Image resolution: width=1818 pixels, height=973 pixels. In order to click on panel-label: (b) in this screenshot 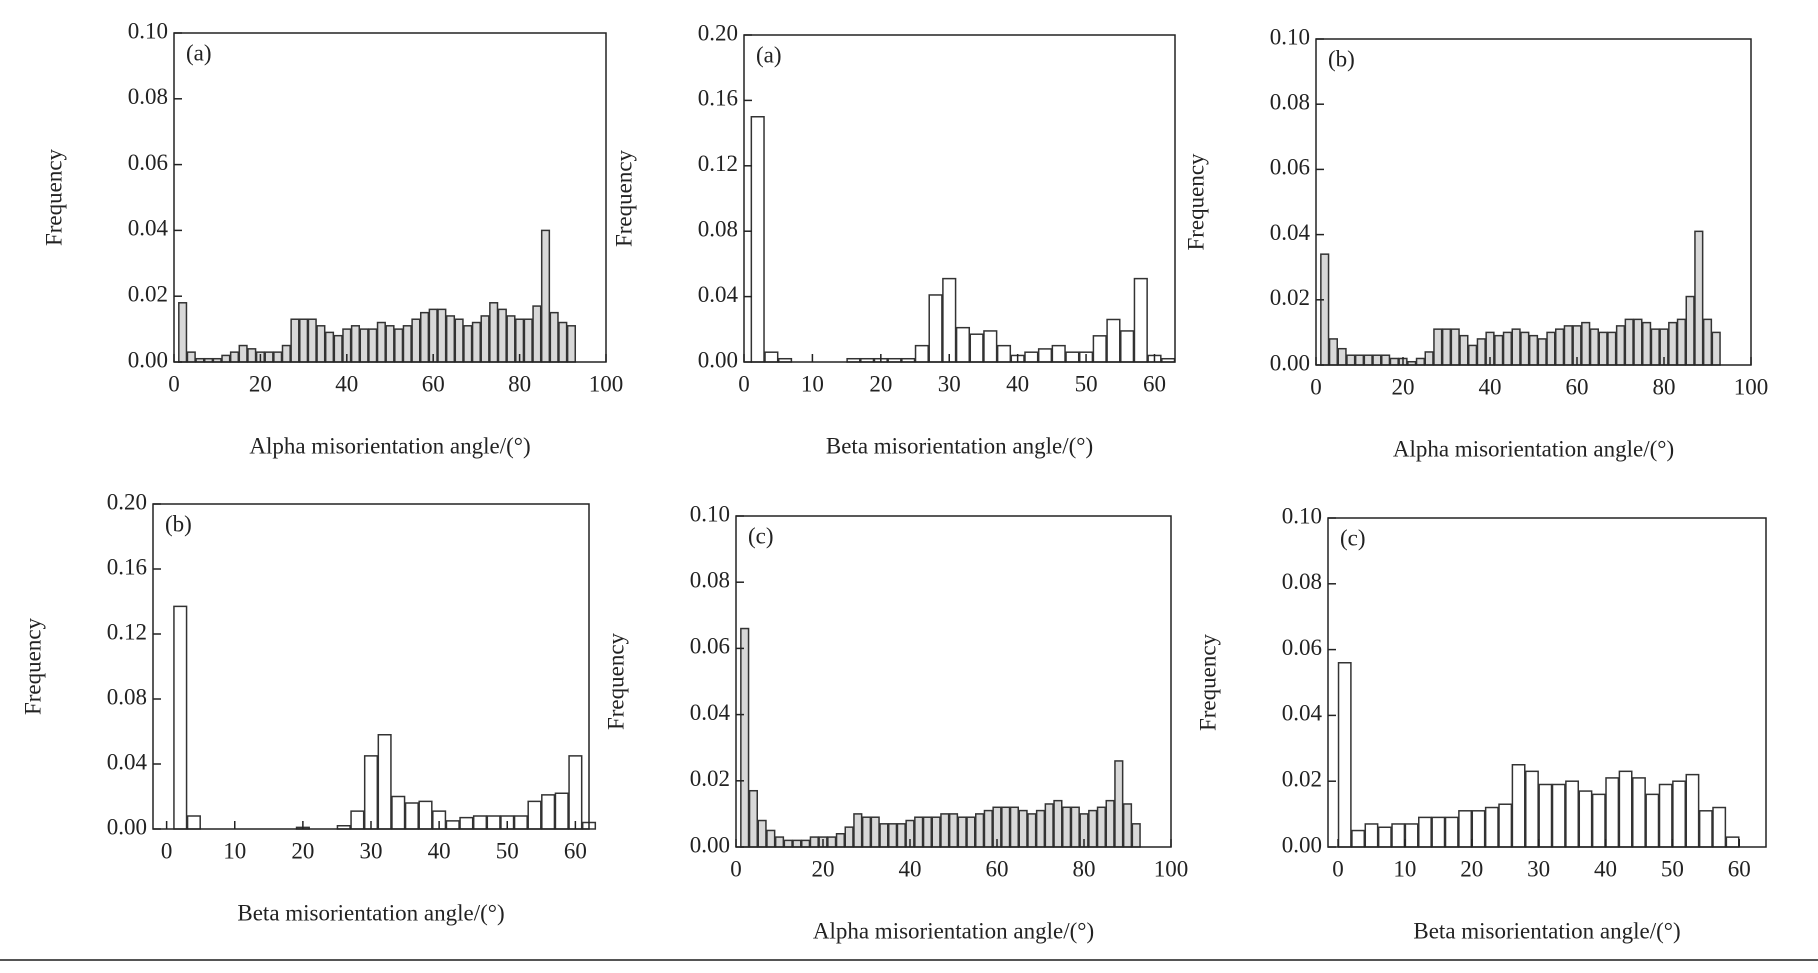, I will do `click(178, 523)`.